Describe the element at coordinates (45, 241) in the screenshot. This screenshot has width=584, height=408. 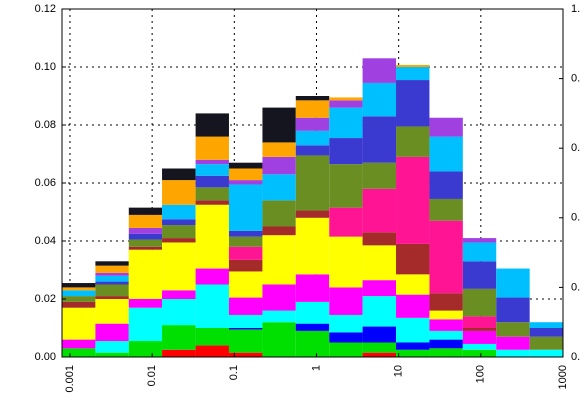
I see `y-tick-label: 0.04` at that location.